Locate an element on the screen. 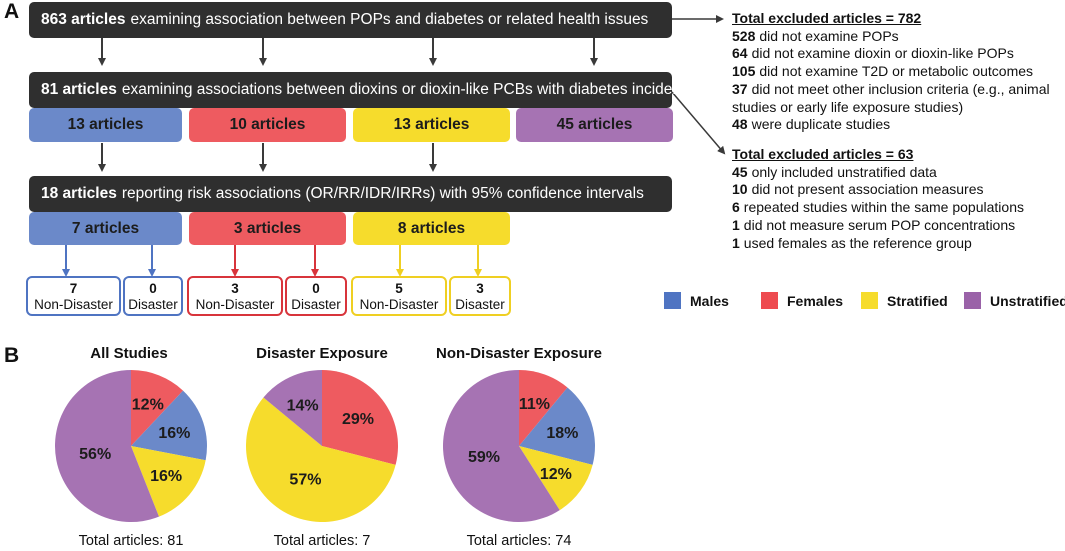 Image resolution: width=1065 pixels, height=551 pixels. pie-label-females: 29% is located at coordinates (358, 419).